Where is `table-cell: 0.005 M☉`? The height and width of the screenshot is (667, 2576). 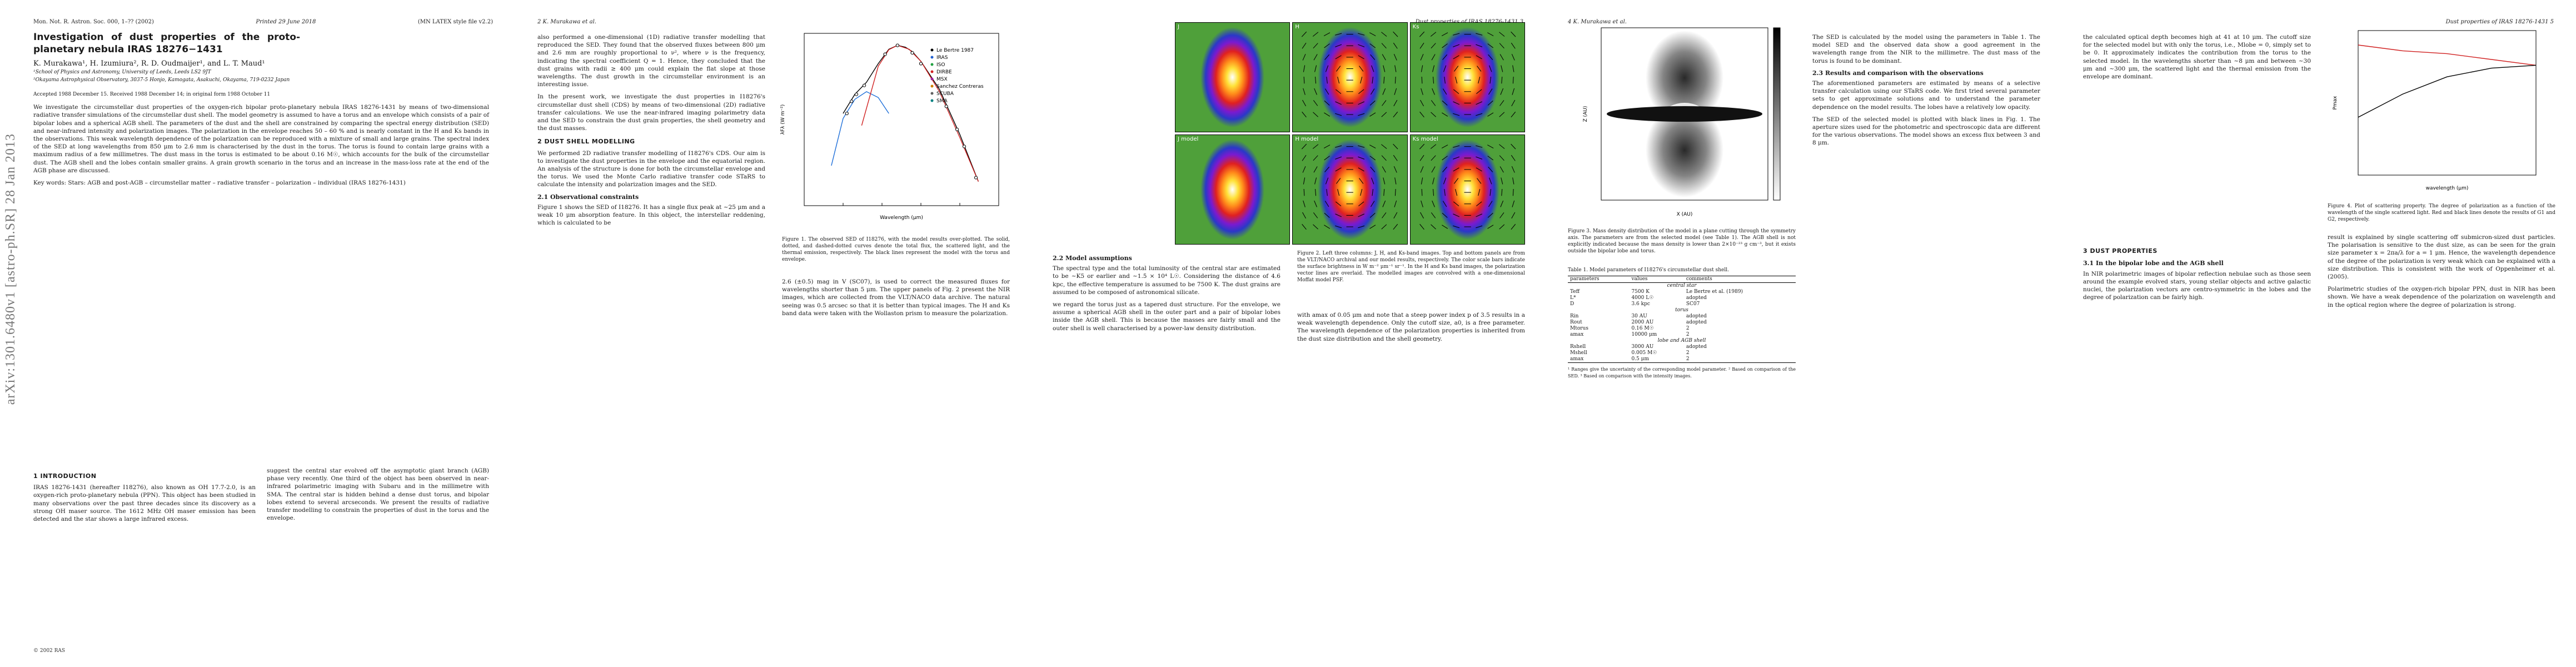 table-cell: 0.005 M☉ is located at coordinates (1644, 353).